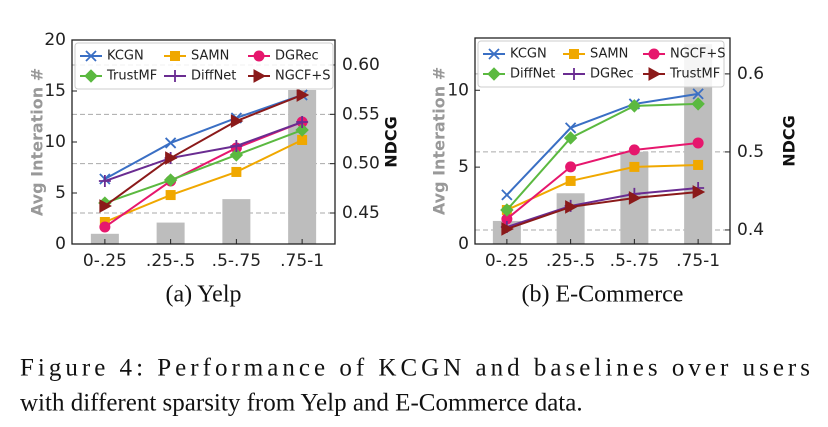 This screenshot has height=427, width=828. I want to click on y2-tick-label: 0.4, so click(750, 230).